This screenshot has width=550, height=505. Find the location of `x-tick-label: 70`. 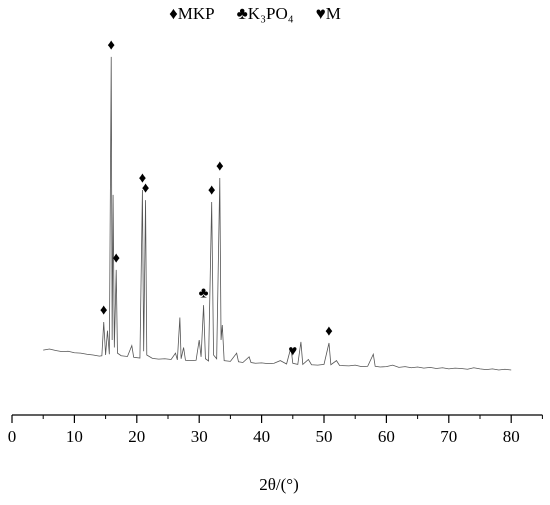

x-tick-label: 70 is located at coordinates (448, 436).